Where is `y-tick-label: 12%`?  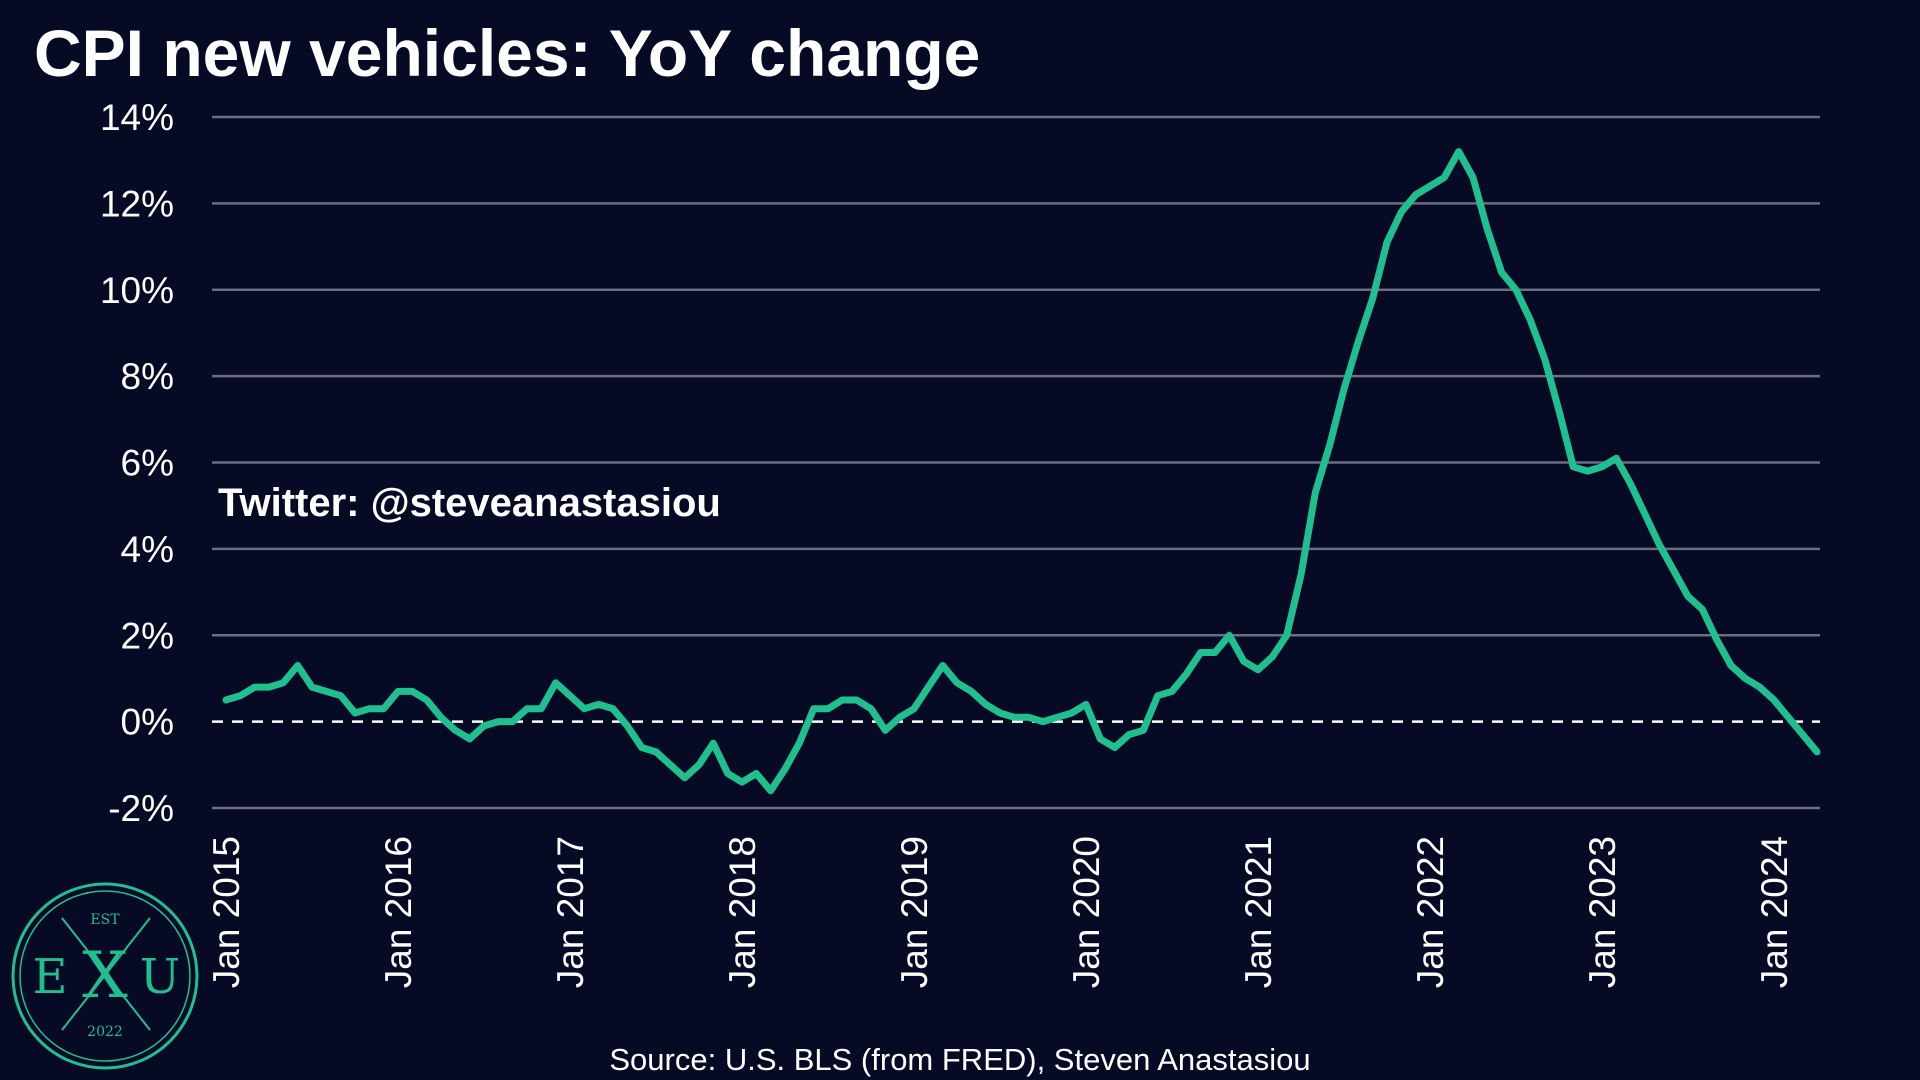 y-tick-label: 12% is located at coordinates (137, 203).